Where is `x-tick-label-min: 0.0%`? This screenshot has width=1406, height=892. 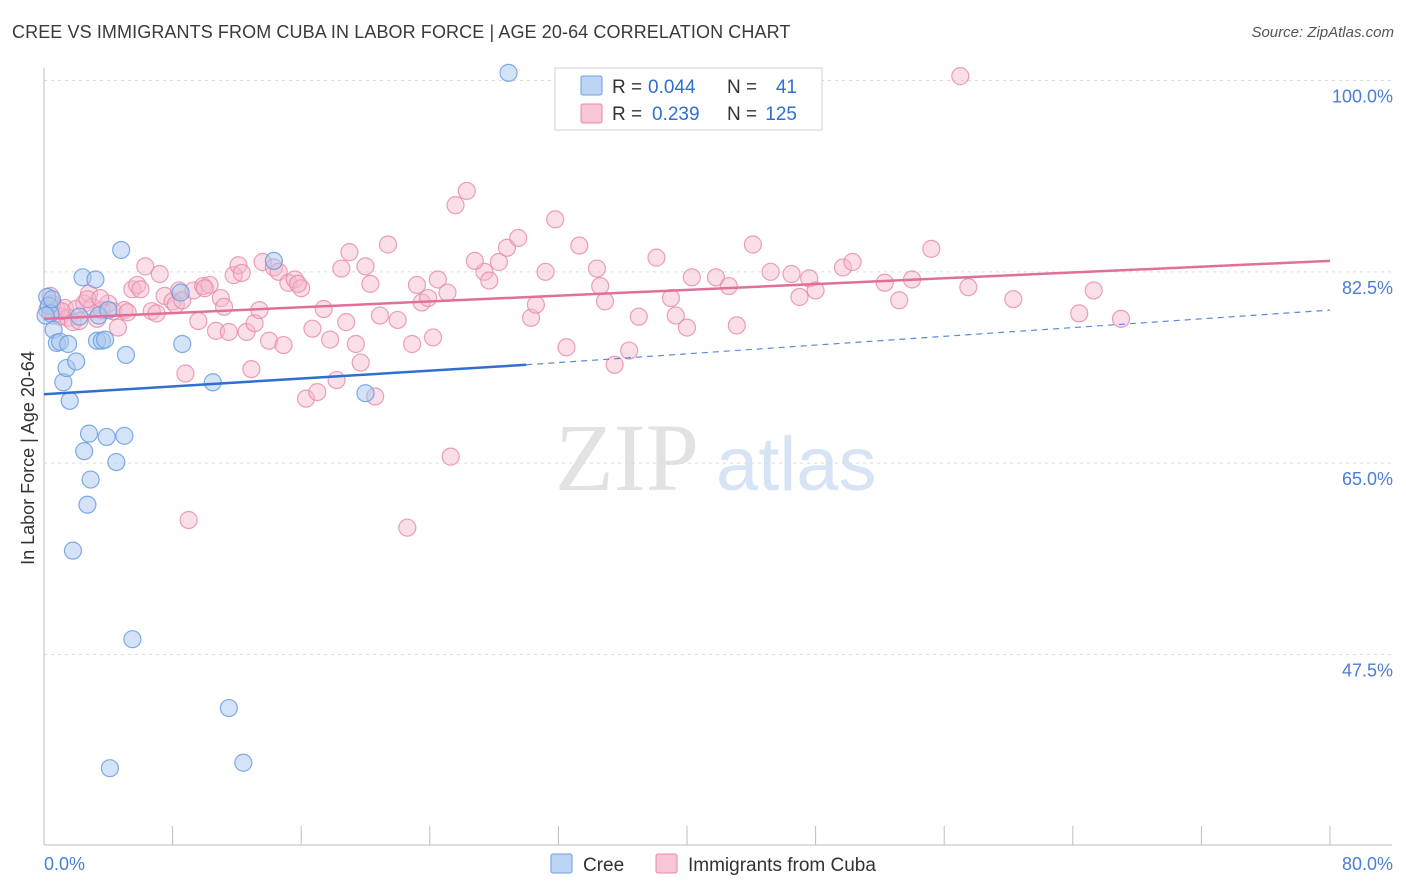
x-tick-label-min: 0.0% is located at coordinates (64, 864).